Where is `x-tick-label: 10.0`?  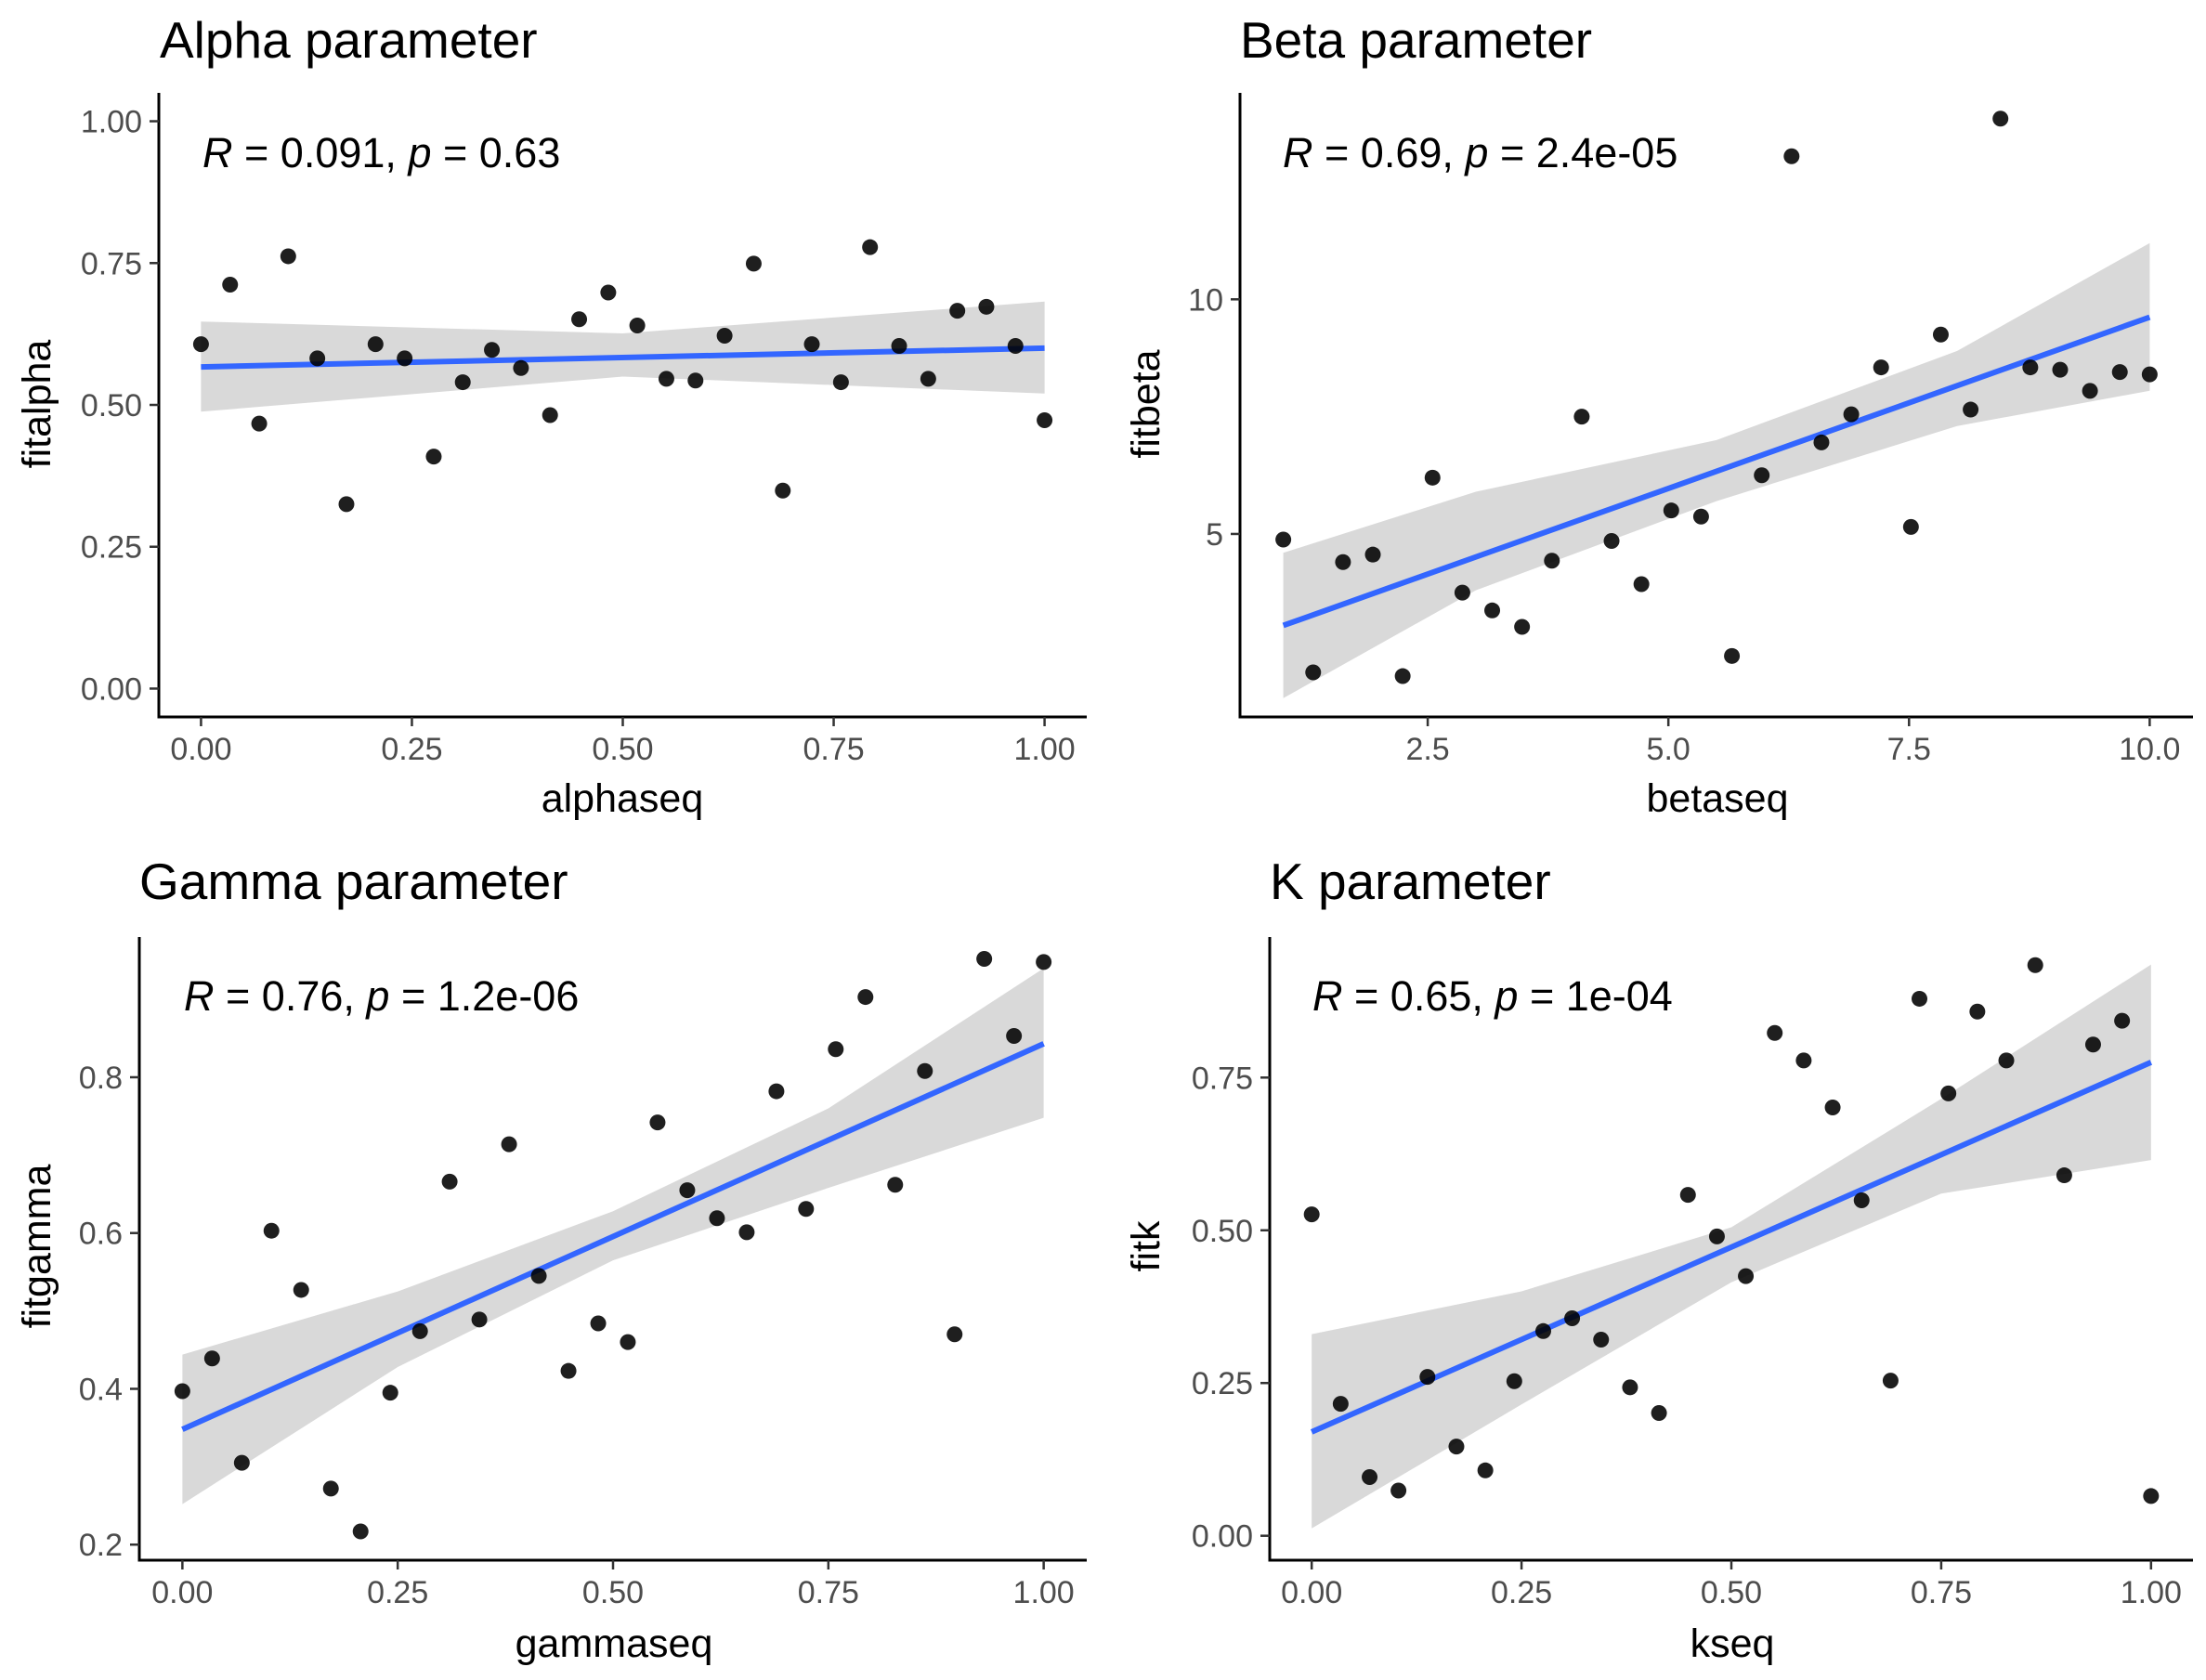 x-tick-label: 10.0 is located at coordinates (2149, 749).